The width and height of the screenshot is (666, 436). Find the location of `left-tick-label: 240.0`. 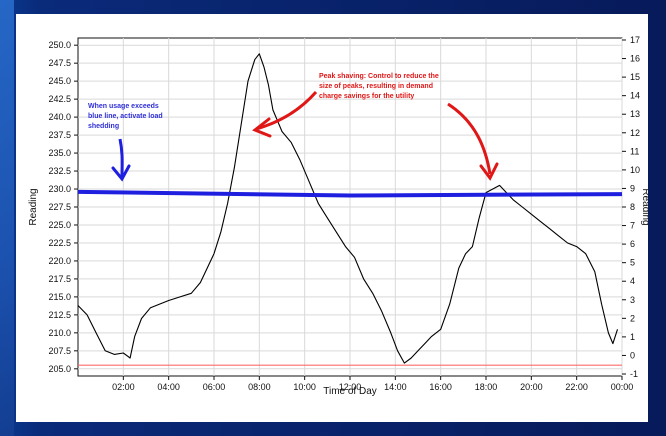

left-tick-label: 240.0 is located at coordinates (59, 117).